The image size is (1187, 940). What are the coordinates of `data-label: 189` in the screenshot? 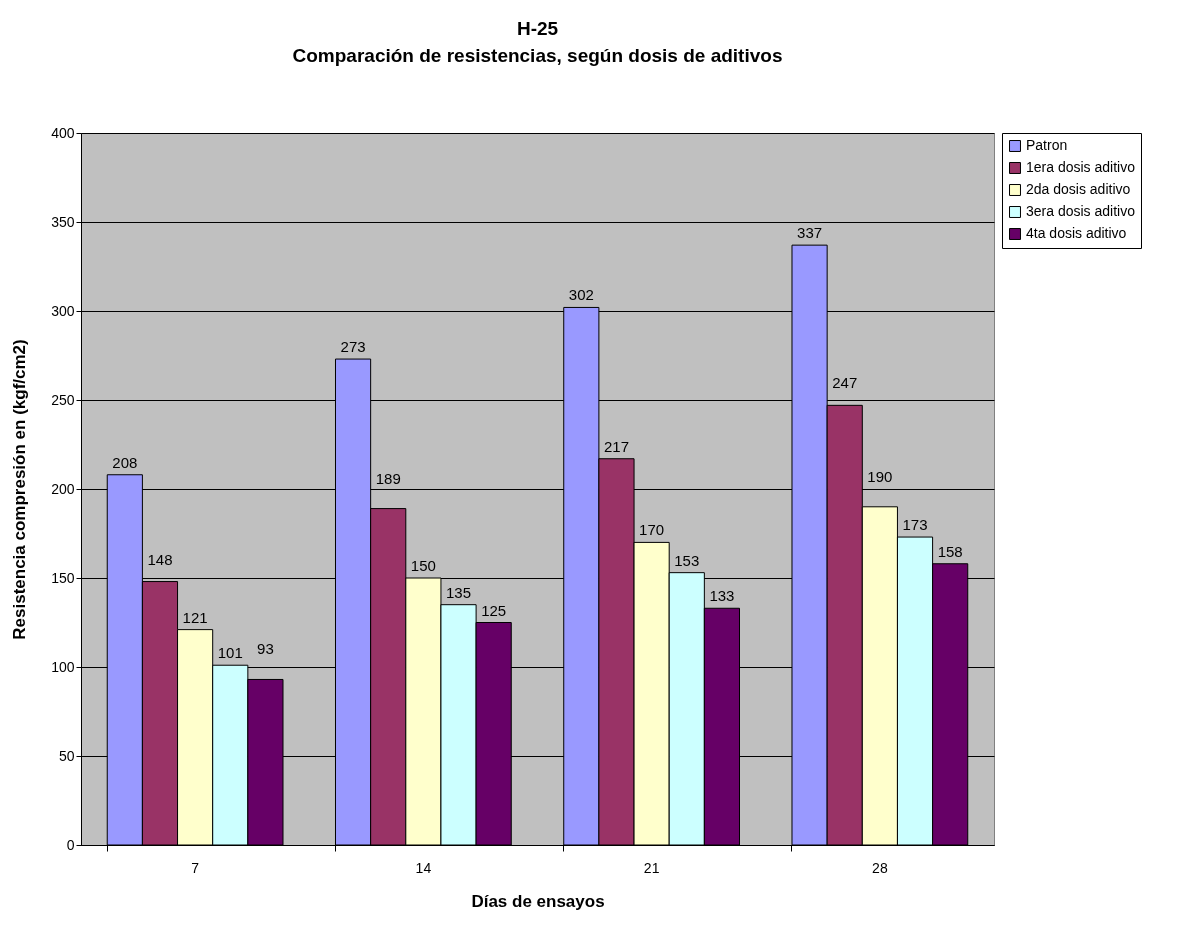 It's located at (388, 478).